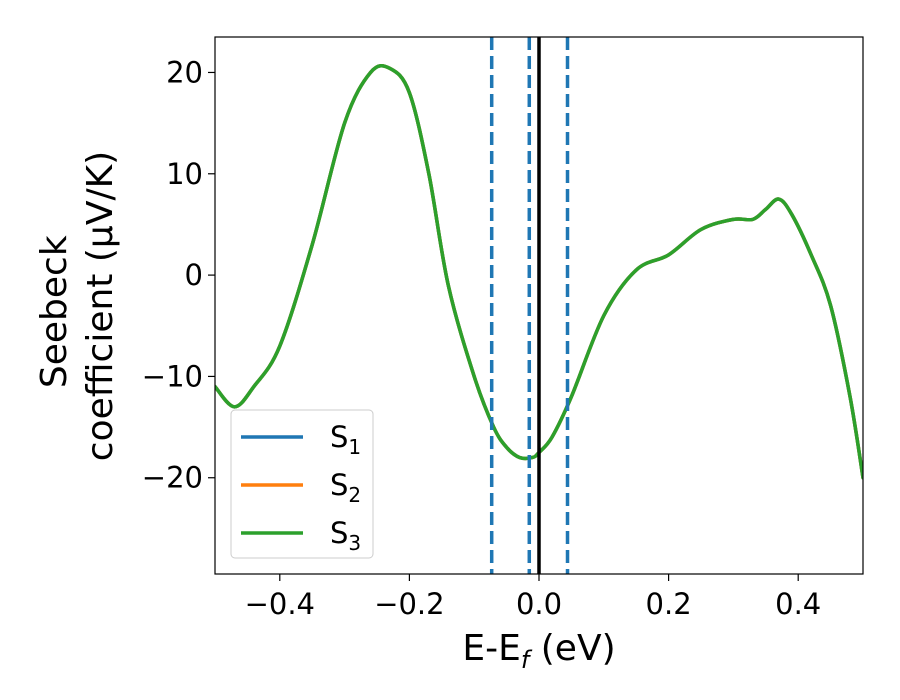 The height and width of the screenshot is (700, 900). I want to click on y-tick-label: −10, so click(172, 376).